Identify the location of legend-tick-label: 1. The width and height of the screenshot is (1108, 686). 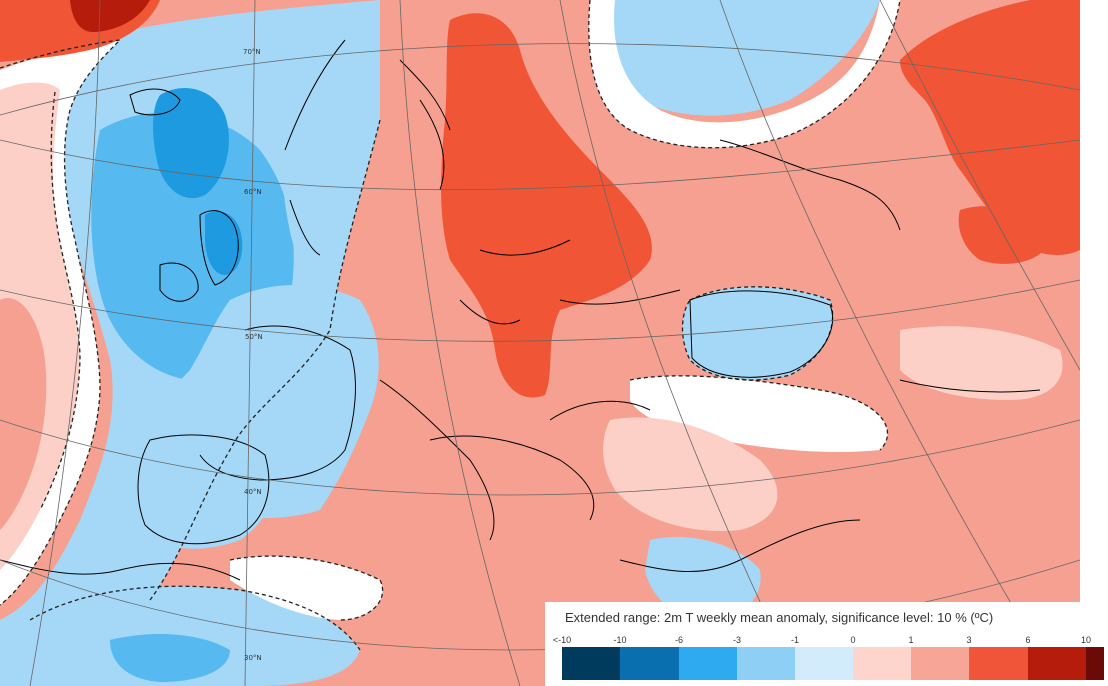
(911, 640).